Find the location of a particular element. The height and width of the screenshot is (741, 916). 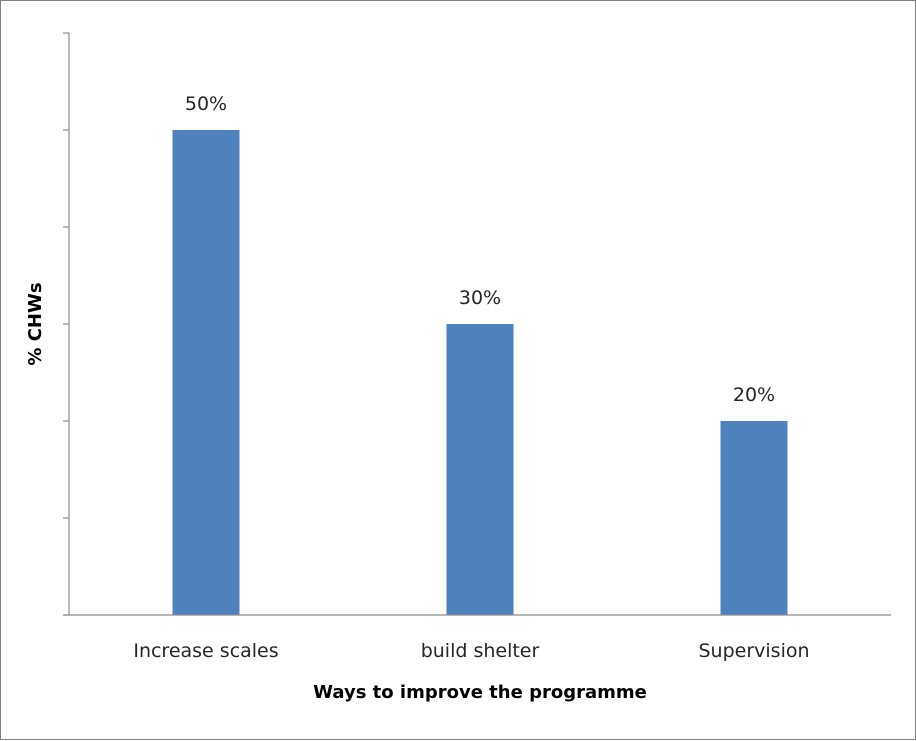

y-axis-ticks is located at coordinates (66, 324).